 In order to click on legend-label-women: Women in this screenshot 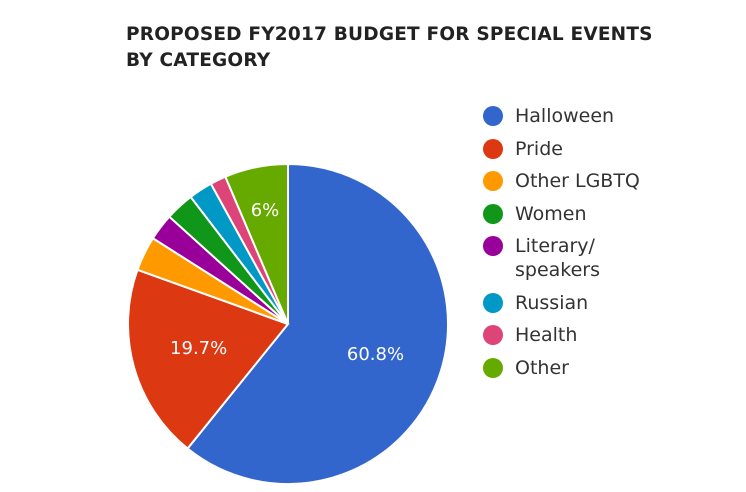, I will do `click(551, 213)`.